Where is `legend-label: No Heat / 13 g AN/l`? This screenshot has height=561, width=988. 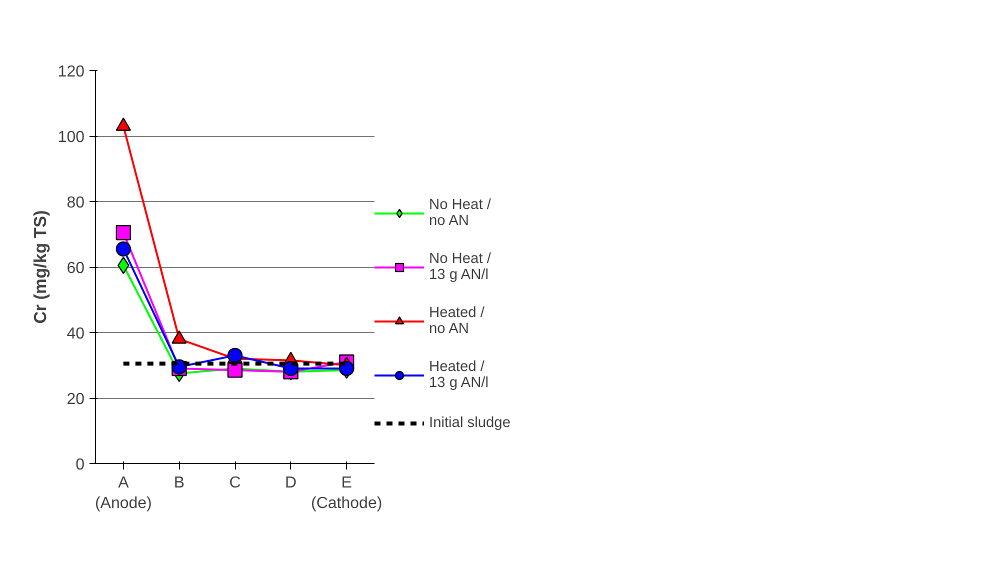
legend-label: No Heat / 13 g AN/l is located at coordinates (460, 267).